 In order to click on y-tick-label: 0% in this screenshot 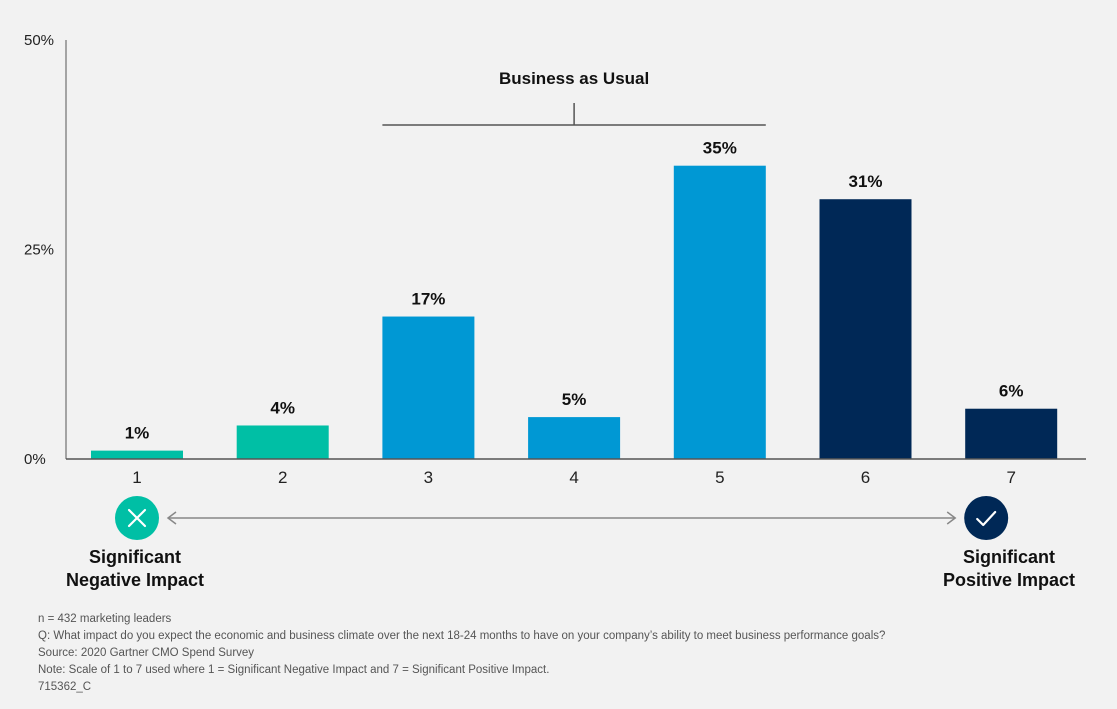, I will do `click(35, 459)`.